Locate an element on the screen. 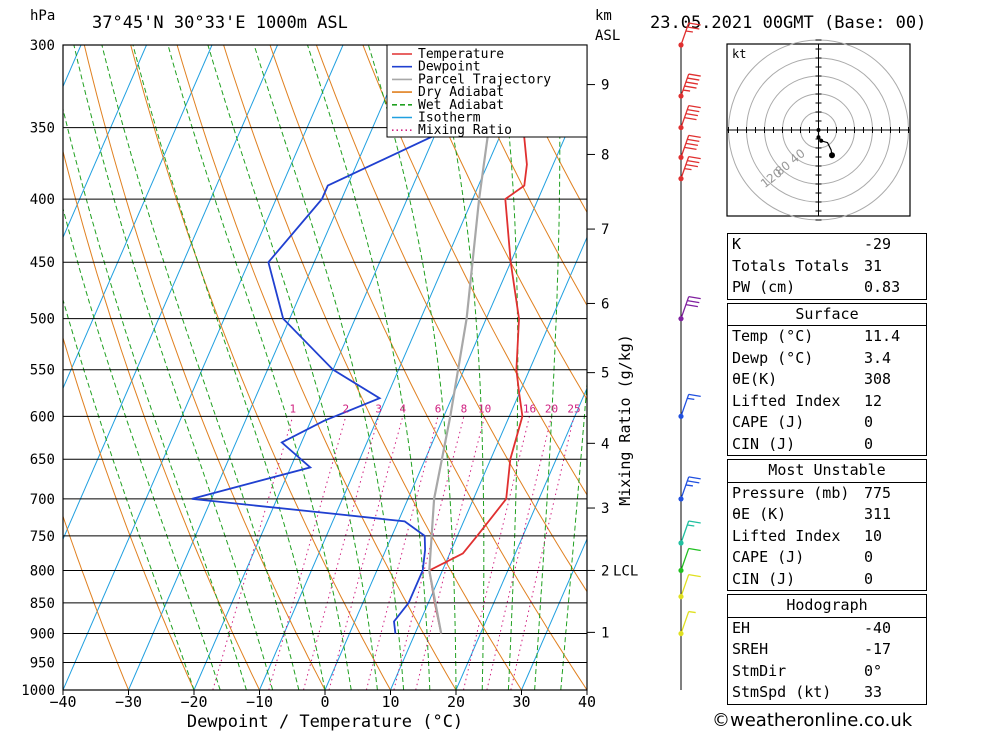  stmspd-label: StmSpd (kt) is located at coordinates (782, 692).